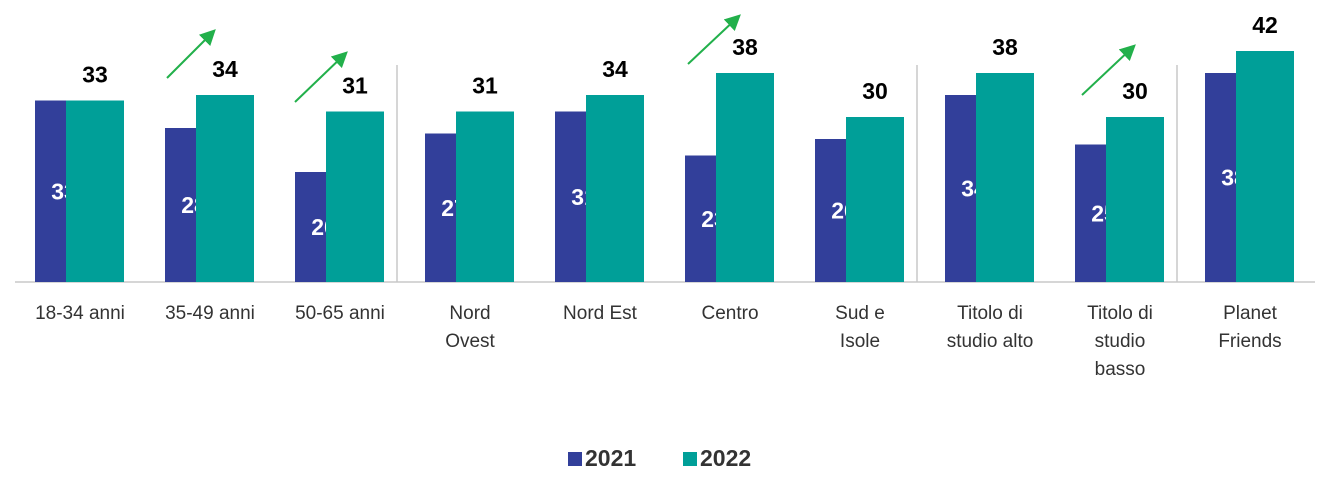 This screenshot has height=501, width=1326. What do you see at coordinates (725, 458) in the screenshot?
I see `legend-label: 2022` at bounding box center [725, 458].